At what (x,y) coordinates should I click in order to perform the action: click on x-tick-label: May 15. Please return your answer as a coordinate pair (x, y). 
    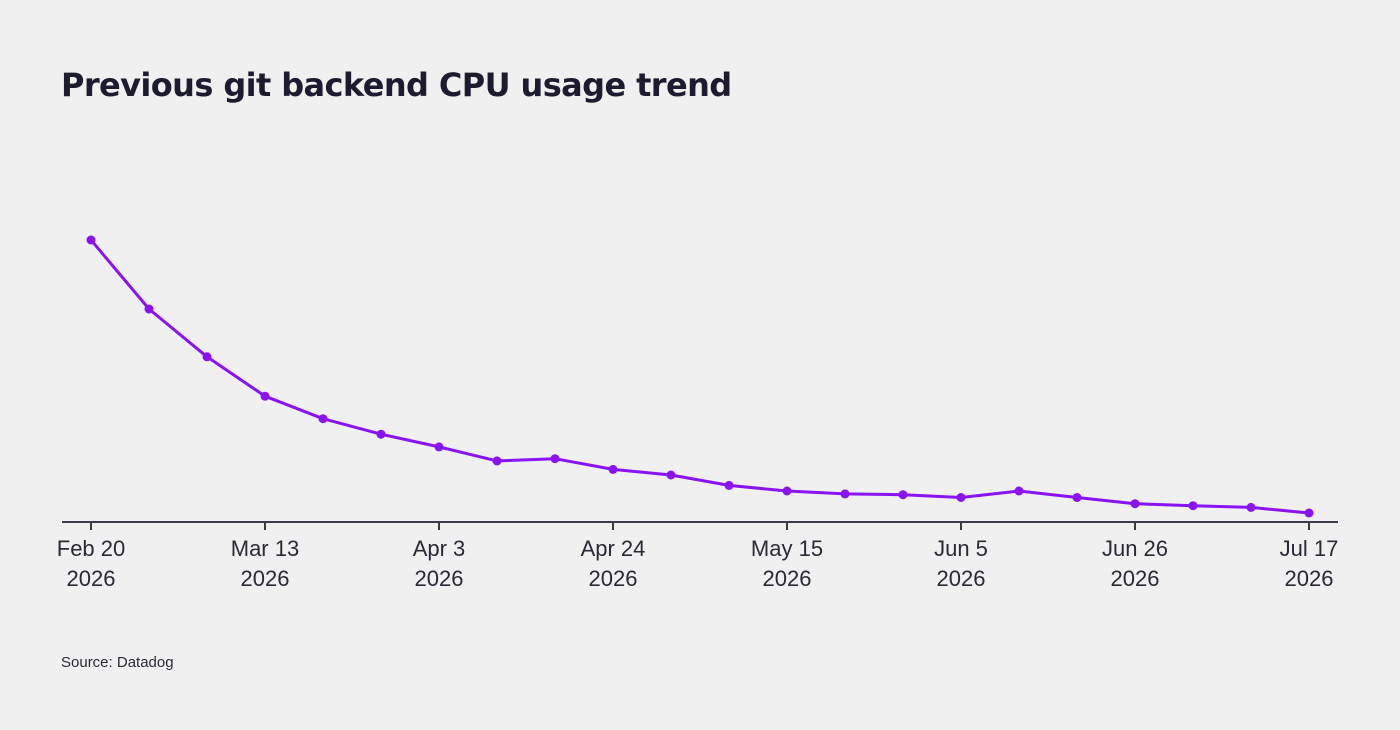
    Looking at the image, I should click on (787, 548).